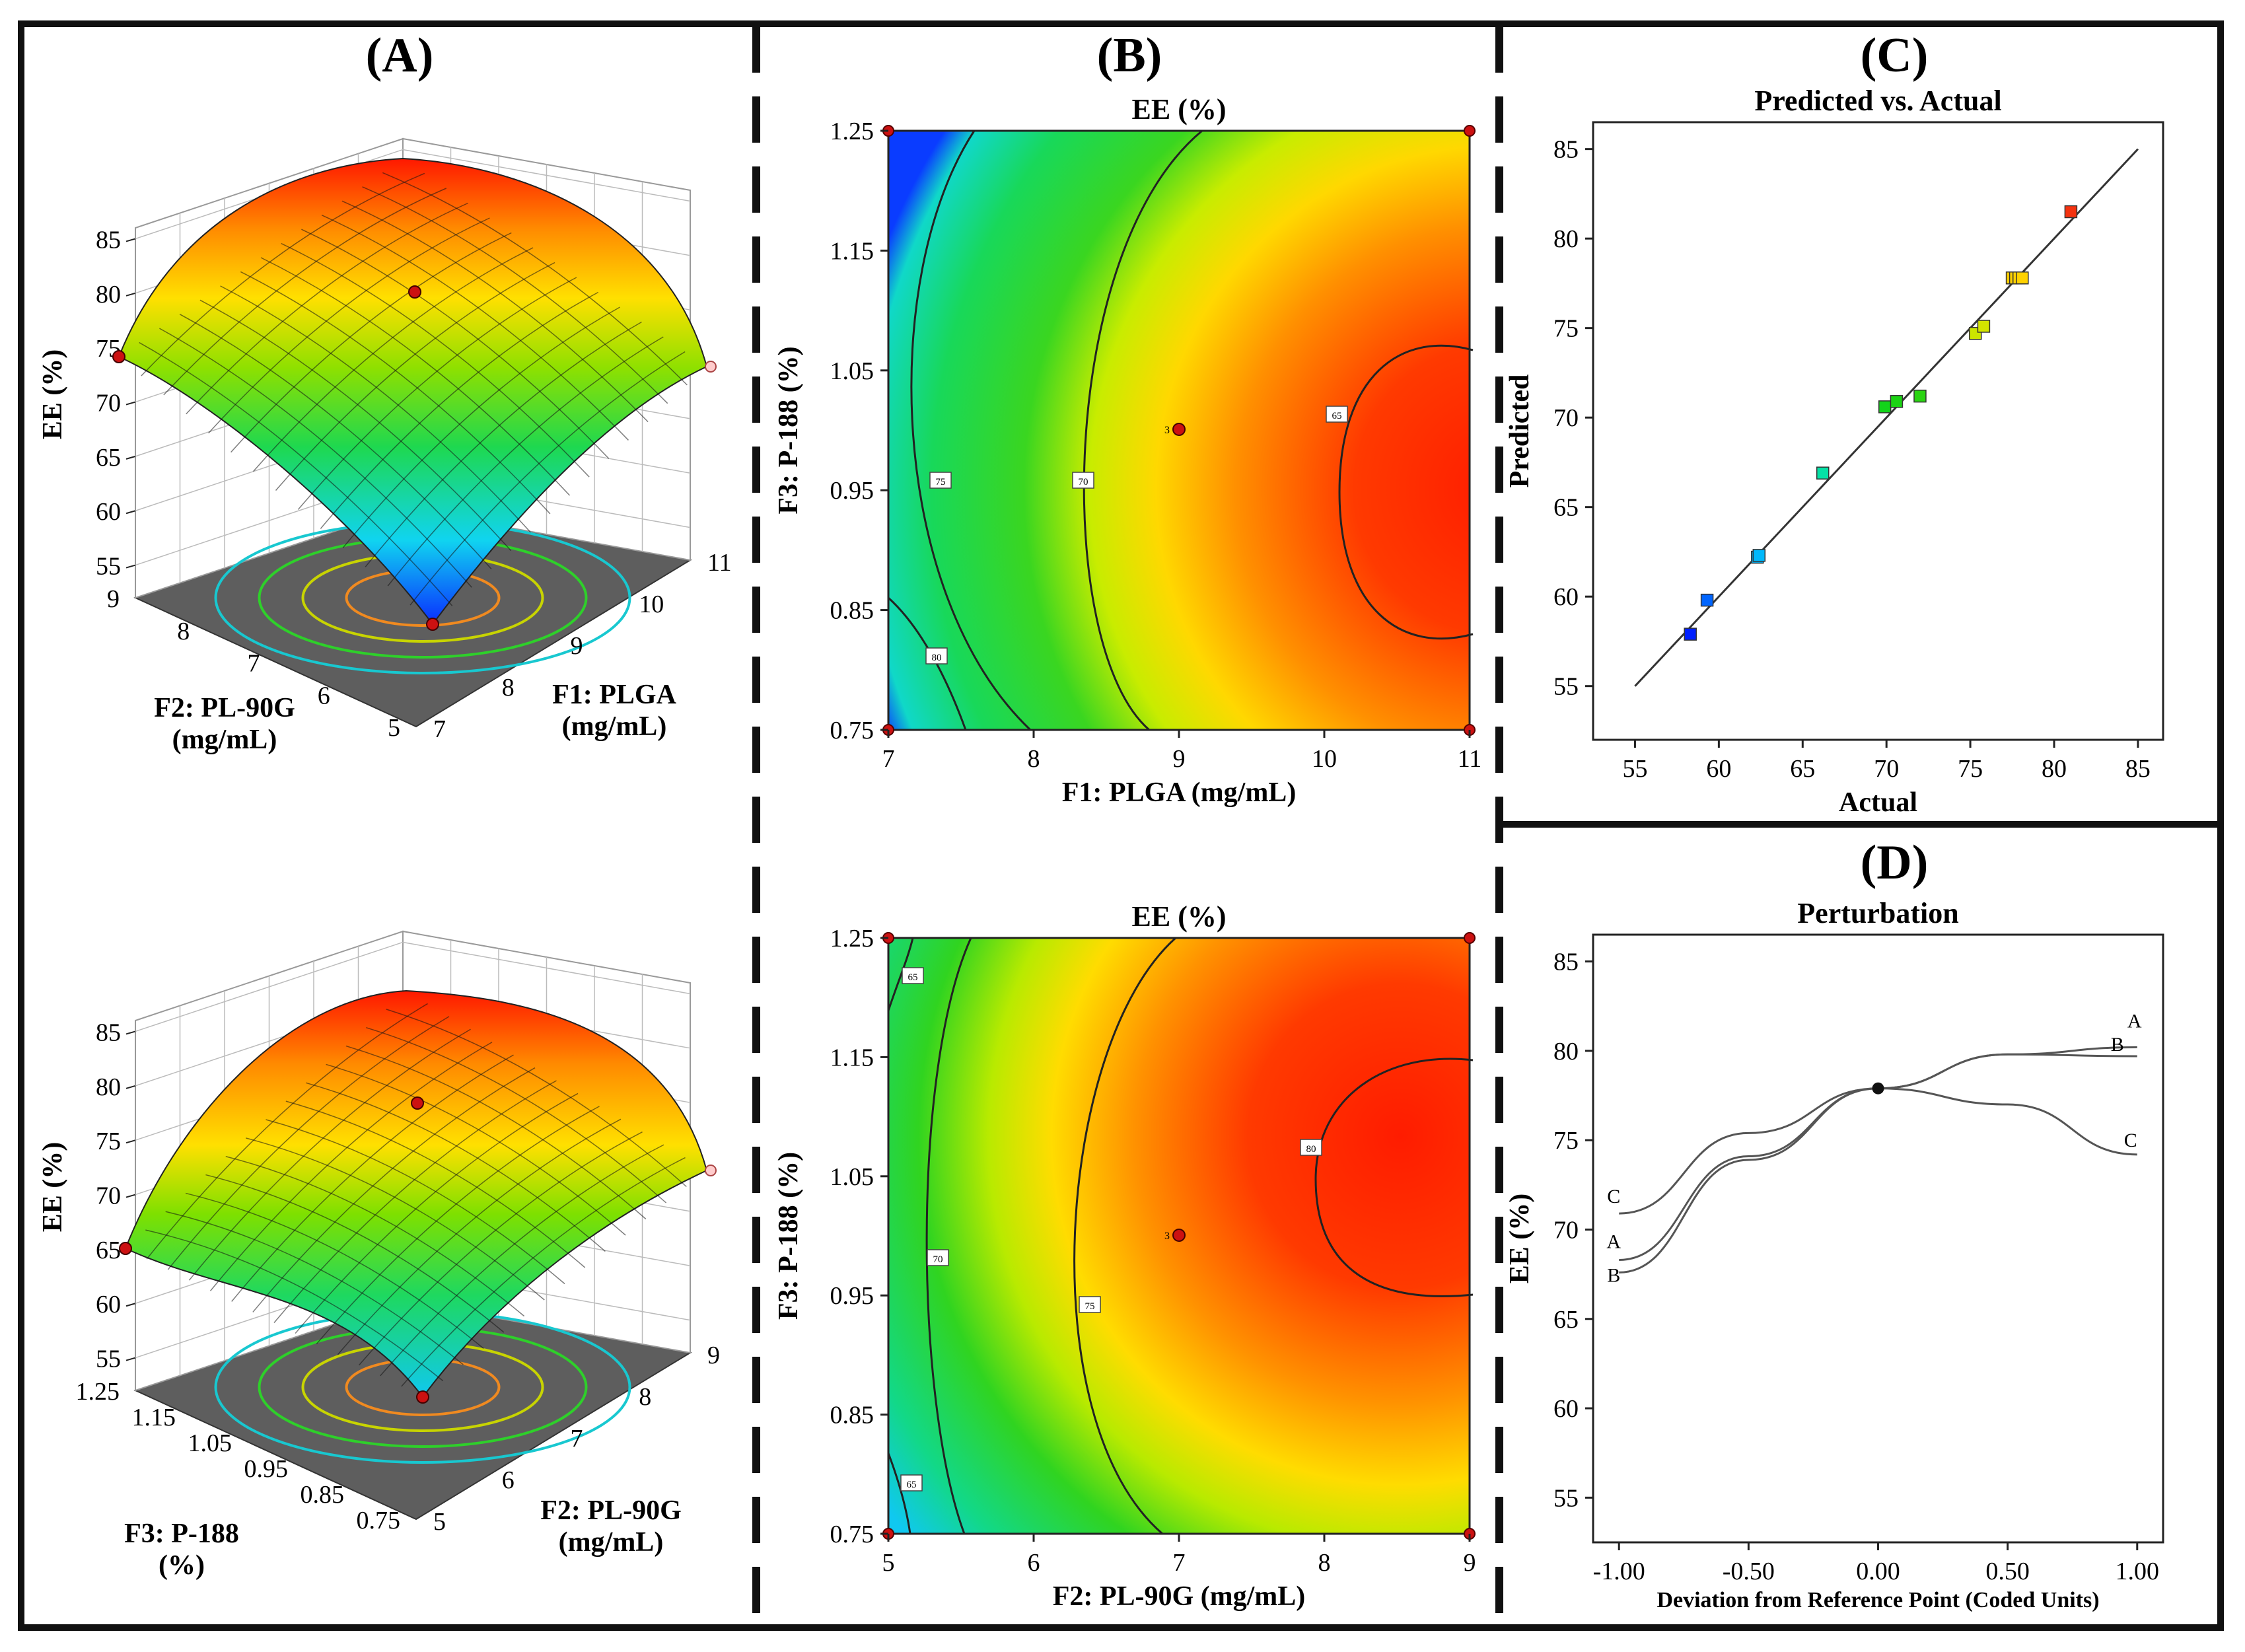 The height and width of the screenshot is (1652, 2245). I want to click on z-tick-label: 55, so click(108, 1359).